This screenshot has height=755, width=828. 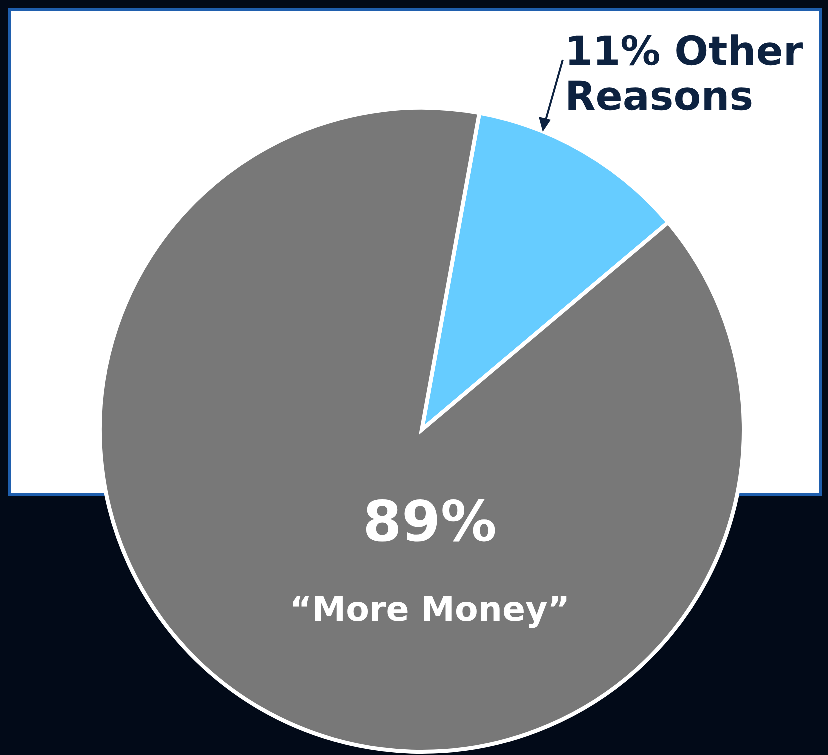 What do you see at coordinates (684, 74) in the screenshot?
I see `slice-label: 11% Other Reasons` at bounding box center [684, 74].